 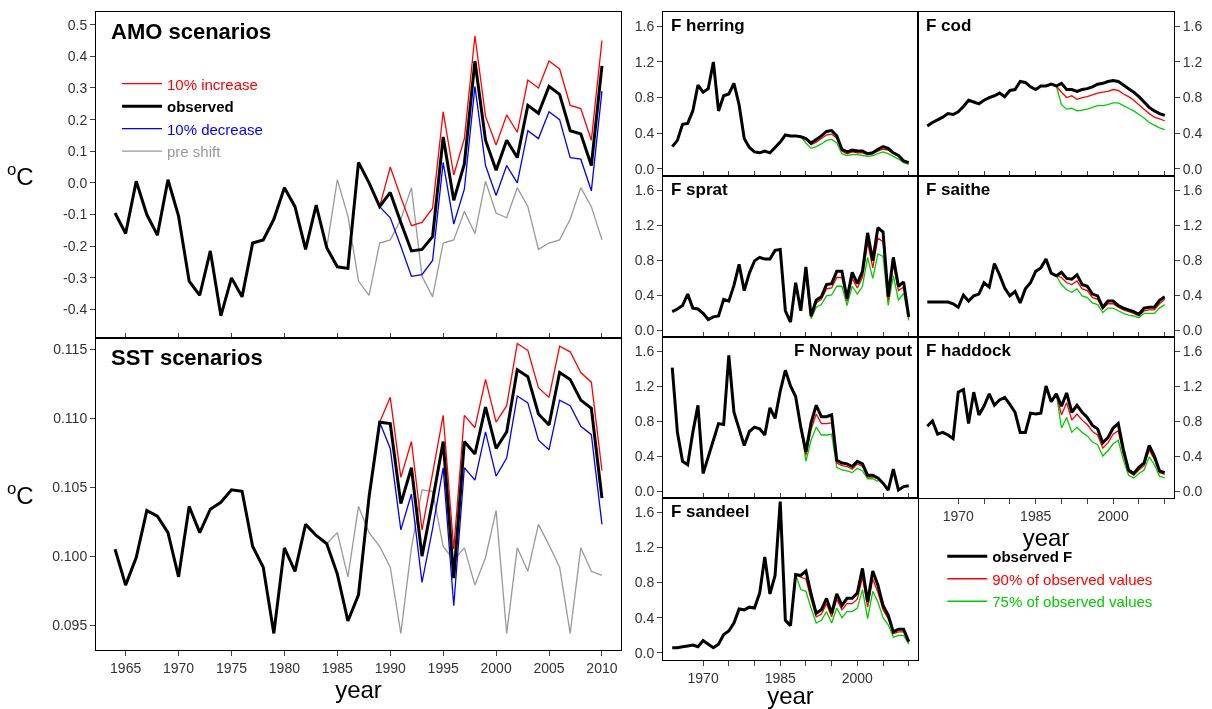 I want to click on y-tick-label: 0.105, so click(x=70, y=487).